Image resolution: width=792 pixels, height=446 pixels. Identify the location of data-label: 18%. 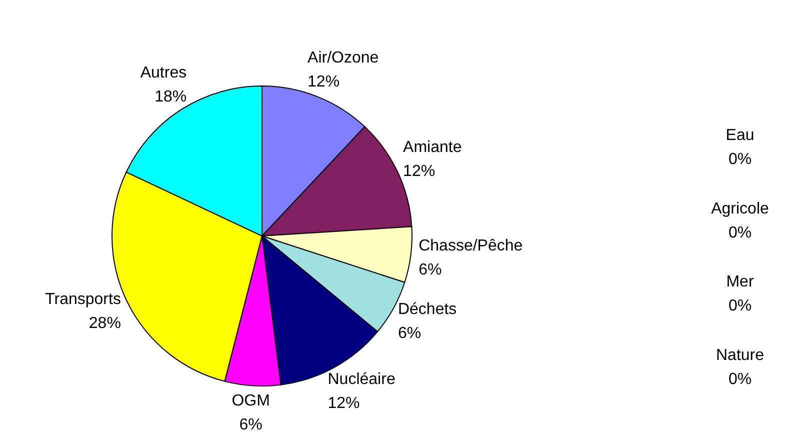
(170, 97).